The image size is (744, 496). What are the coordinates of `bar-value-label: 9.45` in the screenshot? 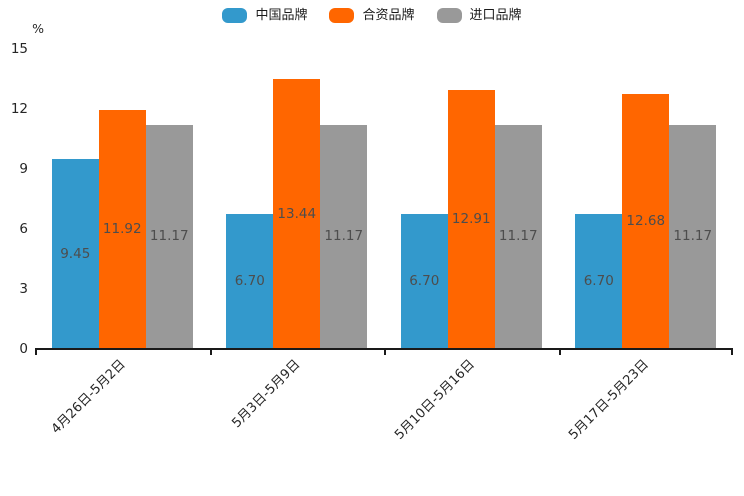 It's located at (75, 253).